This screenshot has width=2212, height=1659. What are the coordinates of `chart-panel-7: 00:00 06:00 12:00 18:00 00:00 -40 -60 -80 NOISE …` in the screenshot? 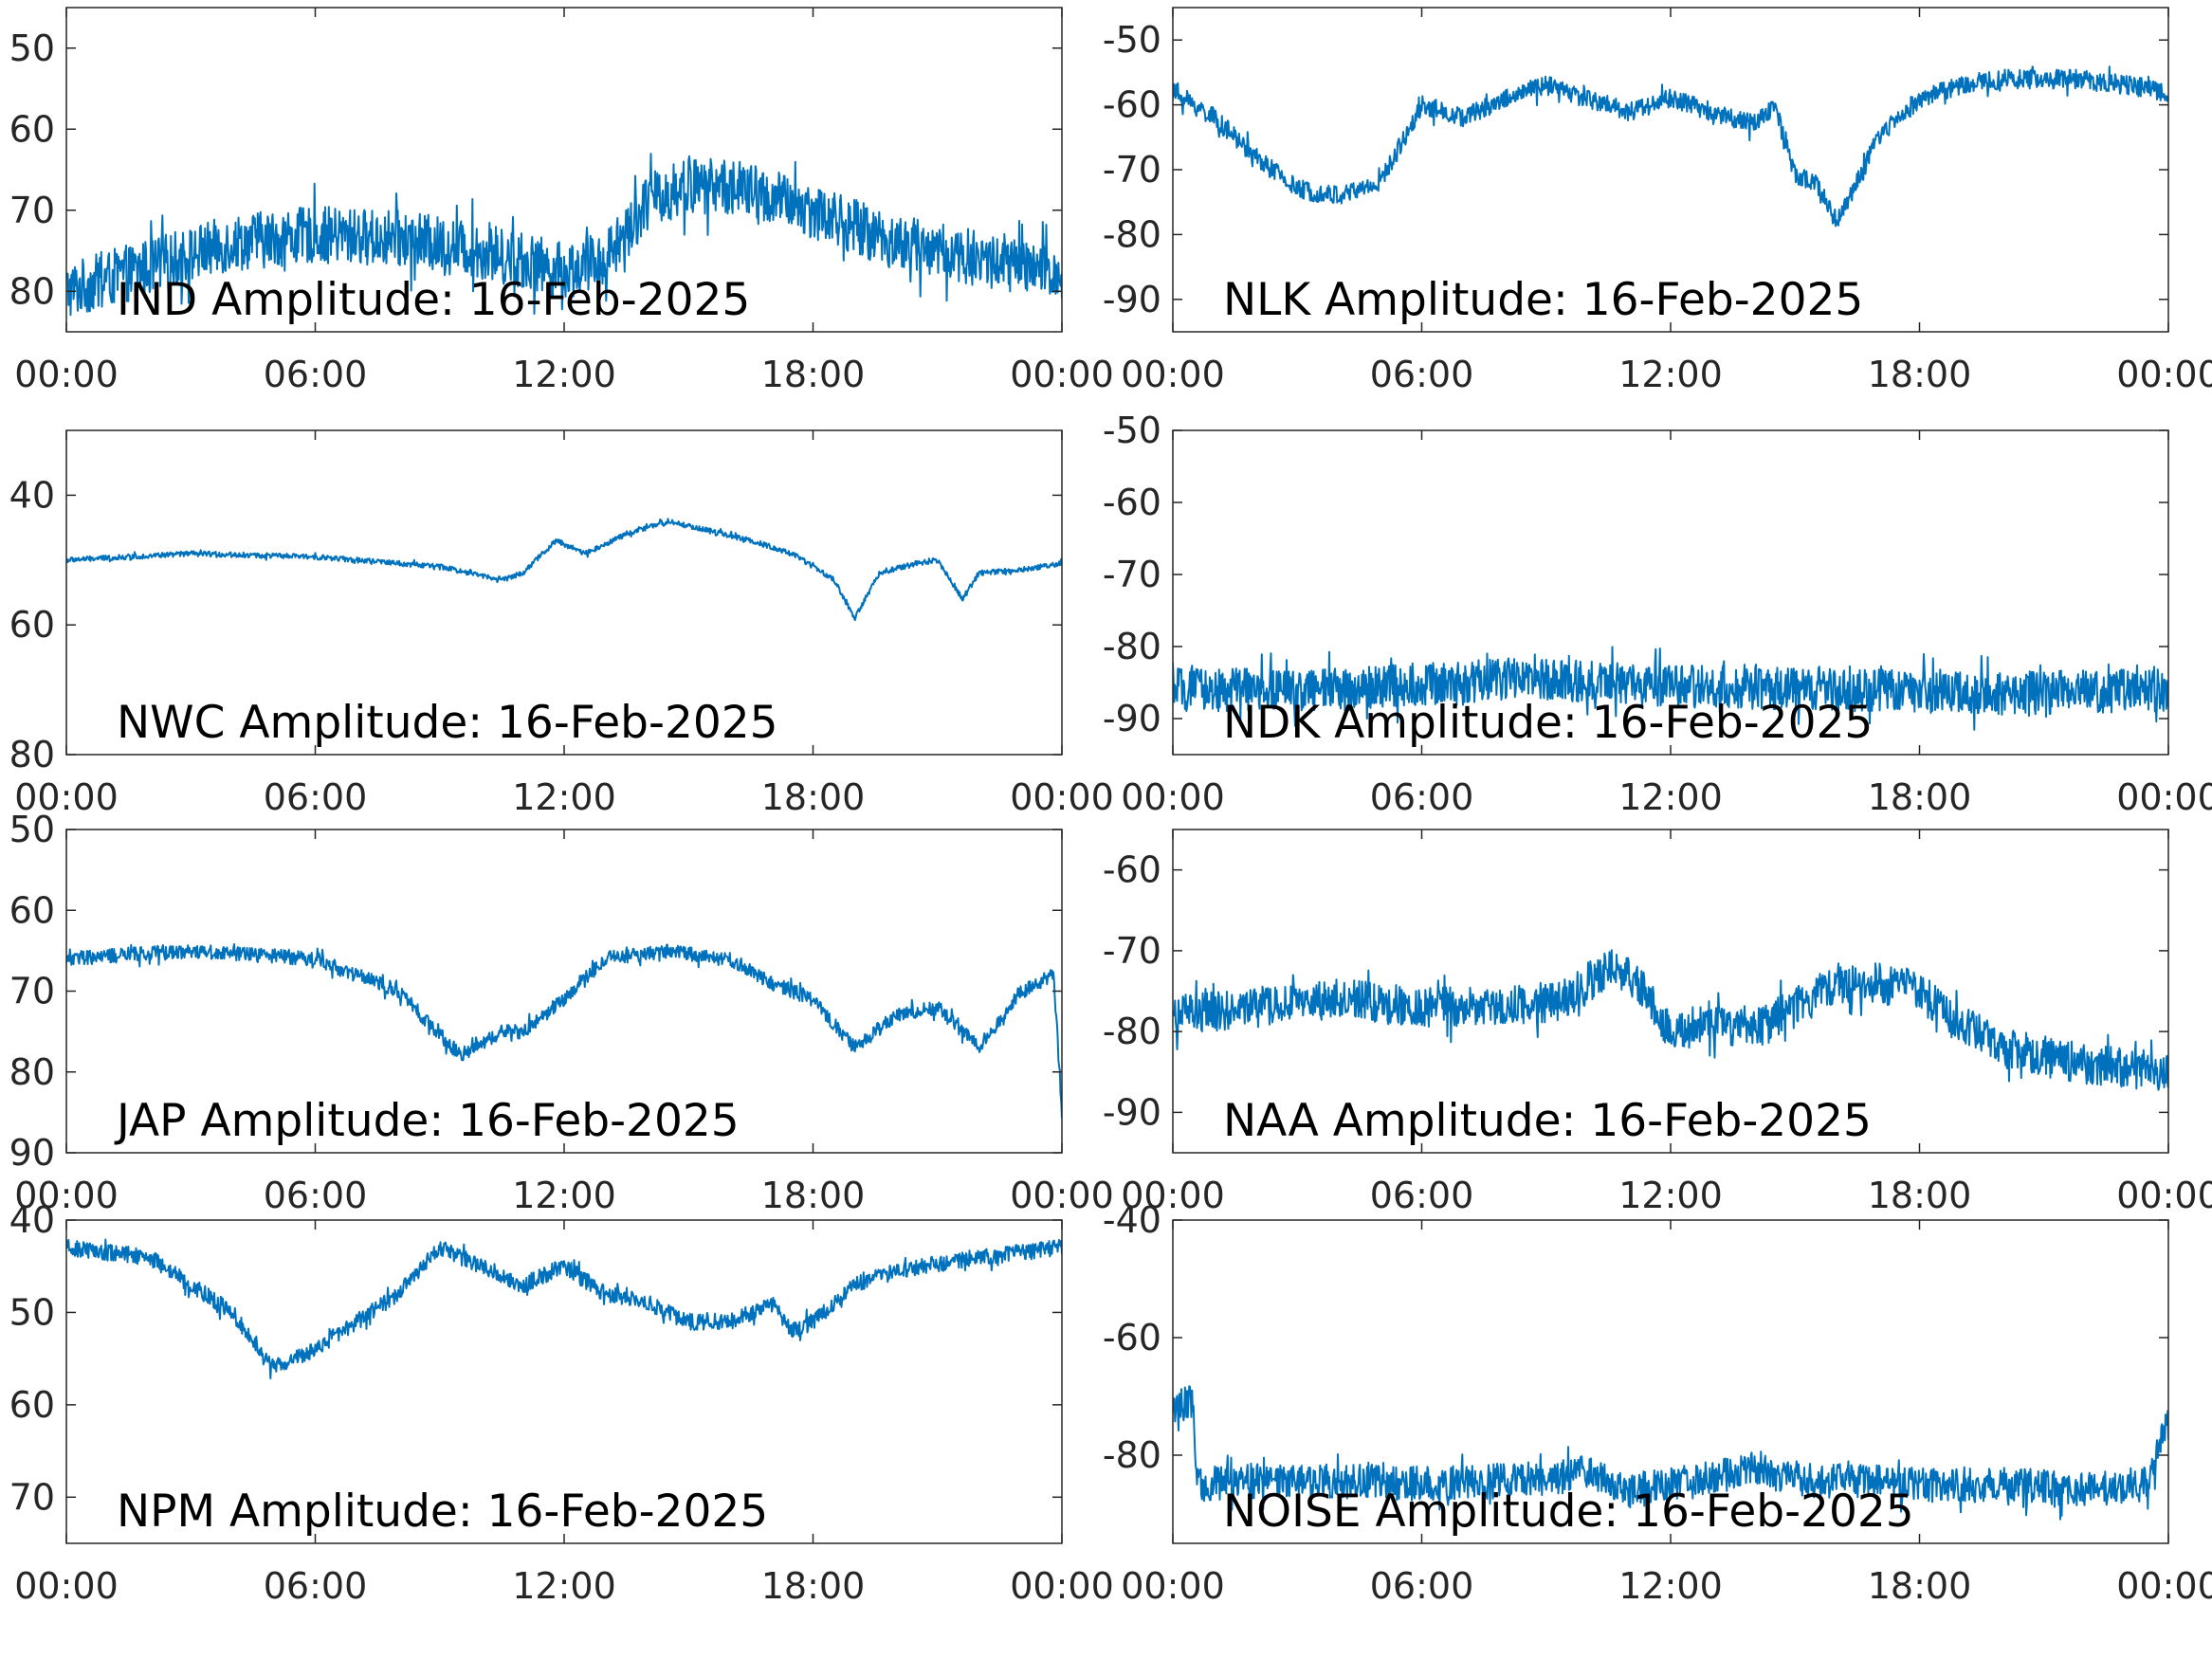 It's located at (1657, 1403).